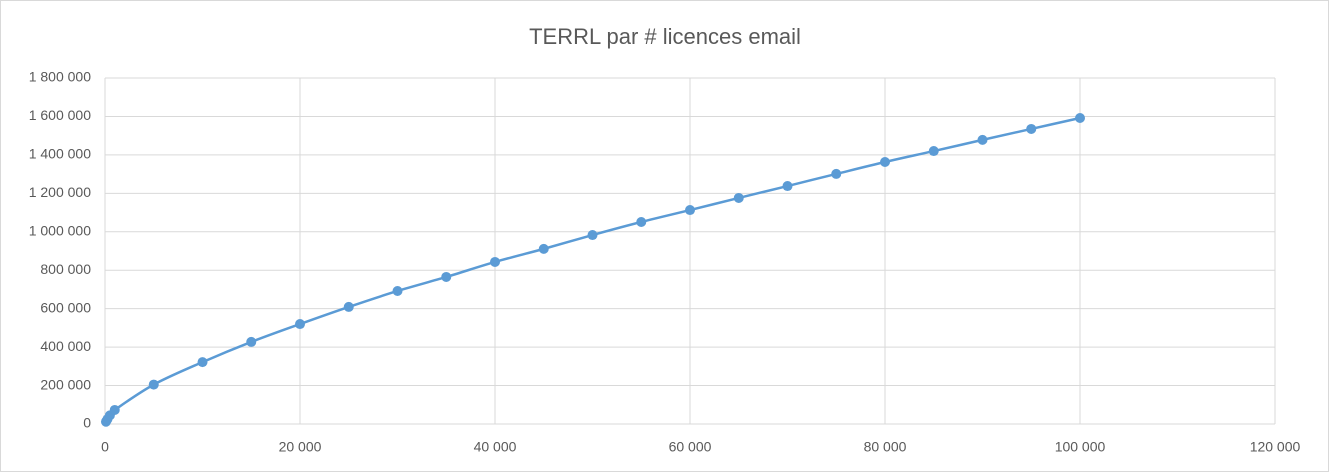  I want to click on y-tick-label: 400 000, so click(65, 346).